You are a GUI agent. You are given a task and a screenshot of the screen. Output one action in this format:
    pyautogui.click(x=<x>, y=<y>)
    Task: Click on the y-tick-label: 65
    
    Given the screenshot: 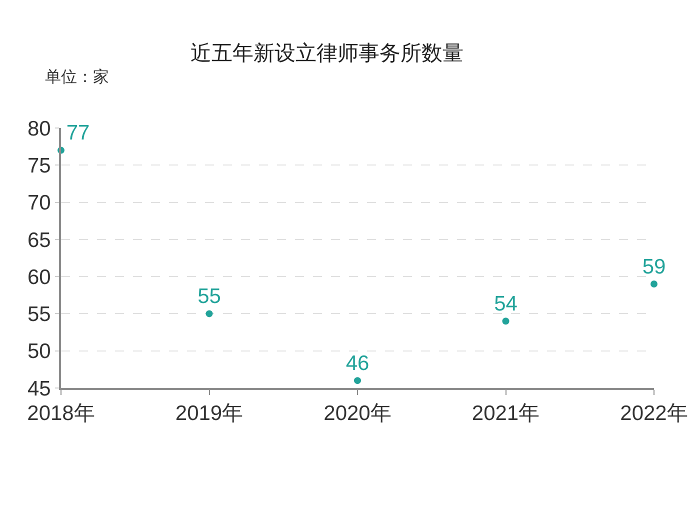 What is the action you would take?
    pyautogui.click(x=39, y=240)
    